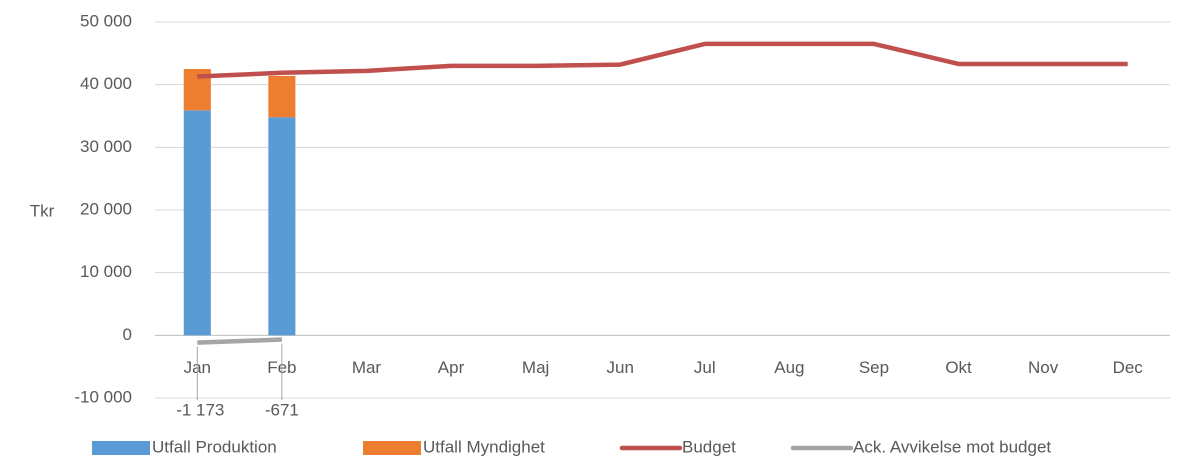 The height and width of the screenshot is (462, 1180). Describe the element at coordinates (200, 409) in the screenshot. I see `data-label: -1 173` at that location.